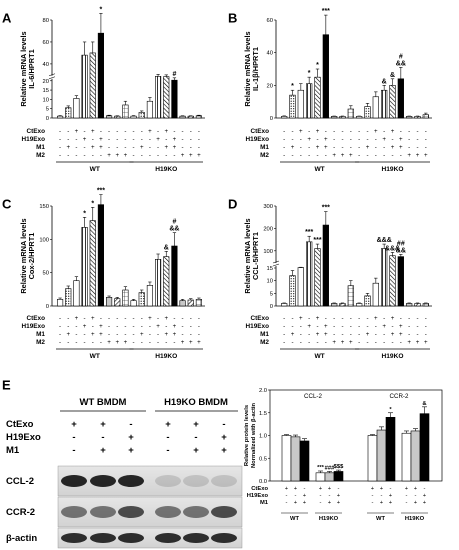  Describe the element at coordinates (150, 481) in the screenshot. I see `blot-membrane` at that location.